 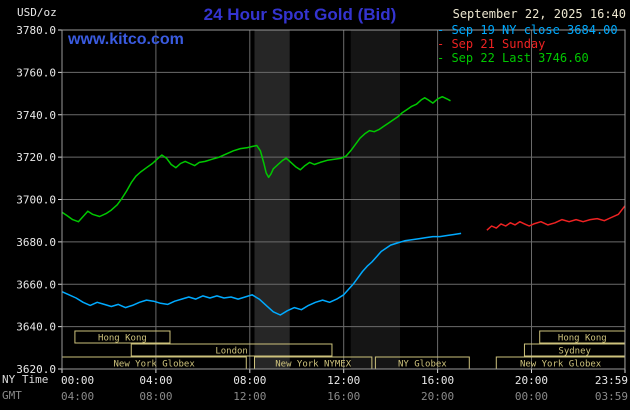 What do you see at coordinates (611, 396) in the screenshot?
I see `x-axis-gmt-label: 03:59` at bounding box center [611, 396].